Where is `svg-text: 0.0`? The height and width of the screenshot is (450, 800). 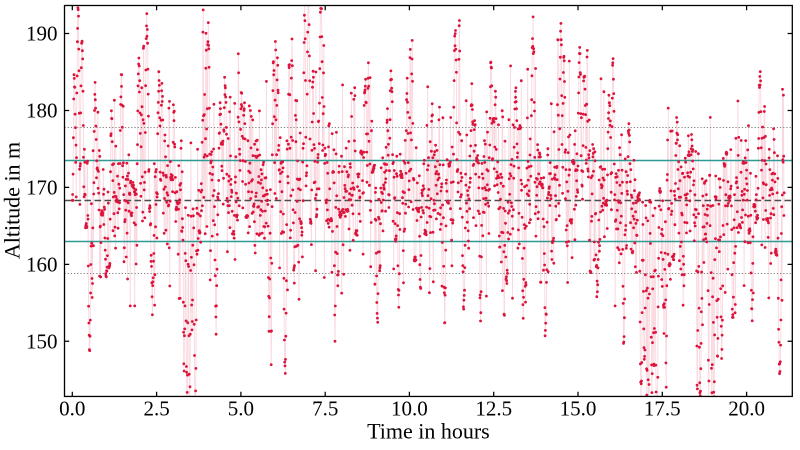 svg-text: 0.0 is located at coordinates (72, 409).